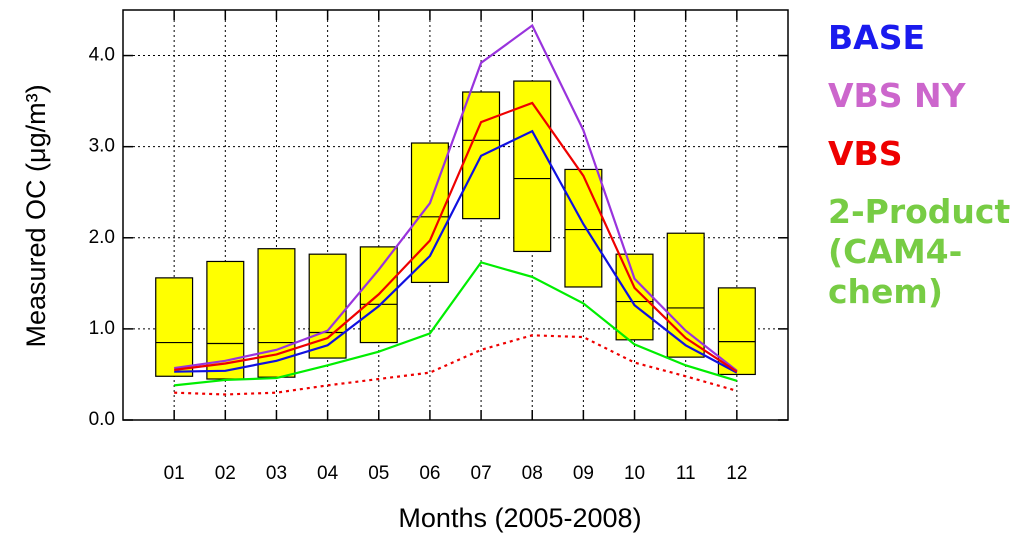 The height and width of the screenshot is (545, 1025). What do you see at coordinates (877, 37) in the screenshot?
I see `legend-entry: BASE` at bounding box center [877, 37].